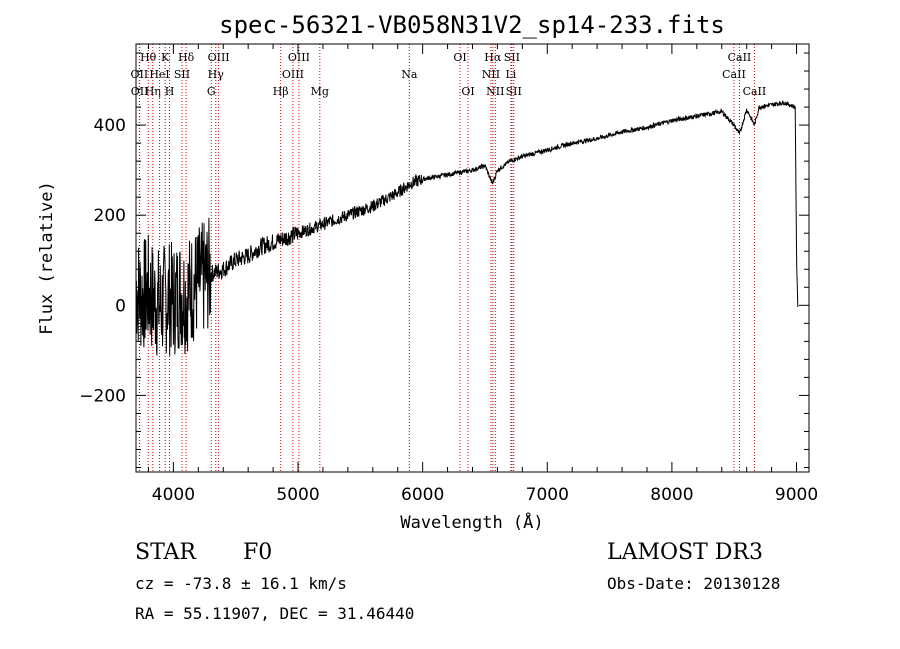 The image size is (900, 649). I want to click on y-tick-label: −200, so click(102, 396).